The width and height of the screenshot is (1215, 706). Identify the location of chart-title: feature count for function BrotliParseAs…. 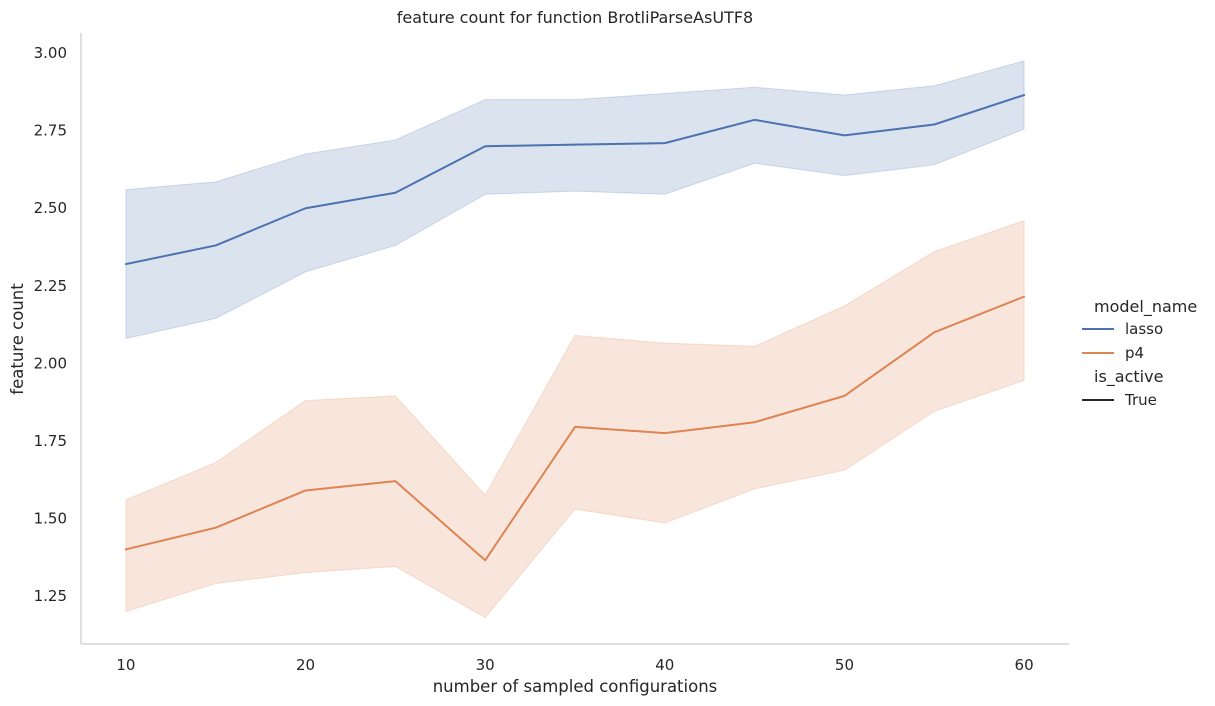
(575, 17).